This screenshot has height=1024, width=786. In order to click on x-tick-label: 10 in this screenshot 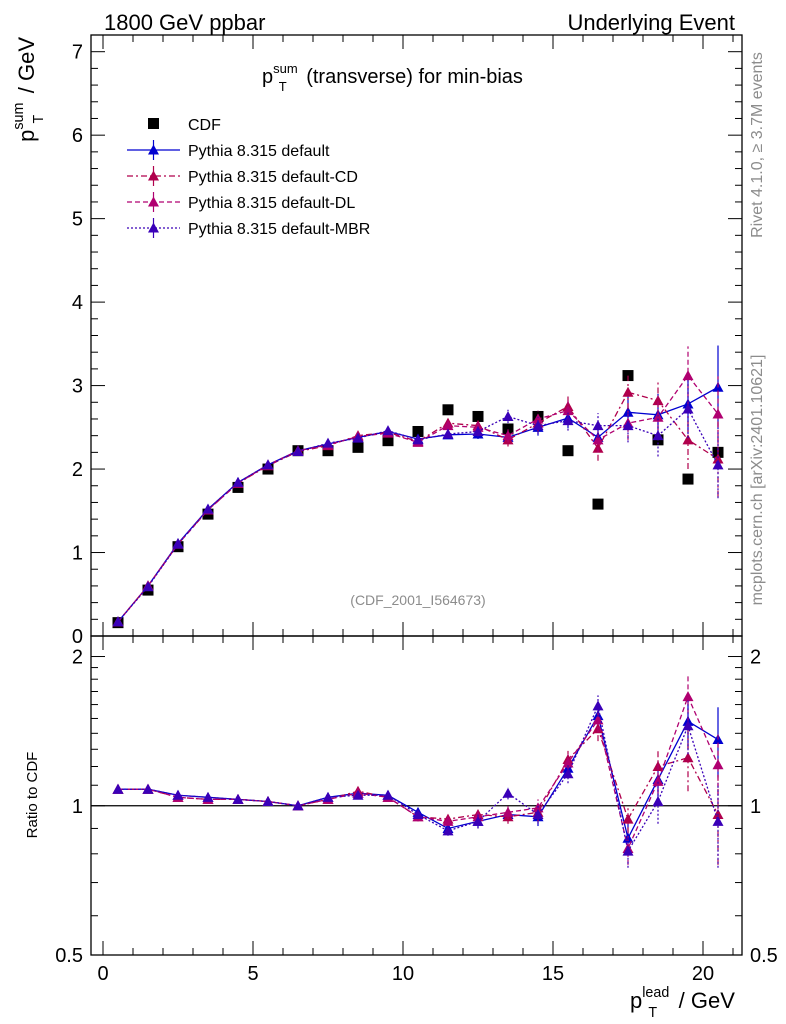, I will do `click(403, 974)`.